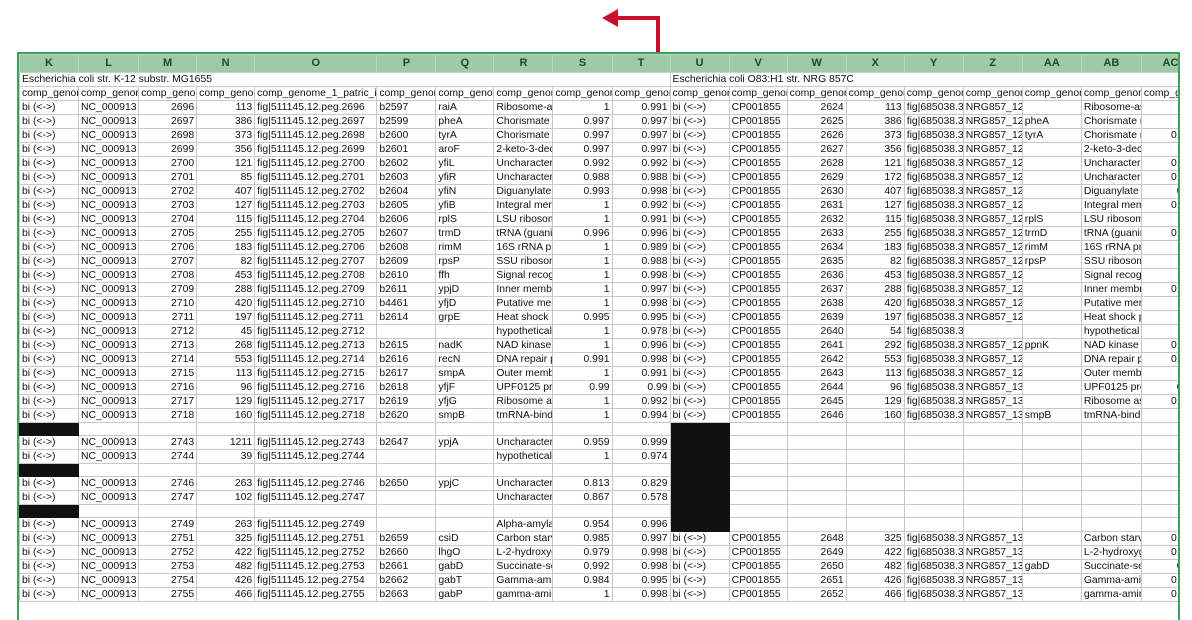 This screenshot has width=1192, height=620. I want to click on table-cell: 0.829, so click(641, 483).